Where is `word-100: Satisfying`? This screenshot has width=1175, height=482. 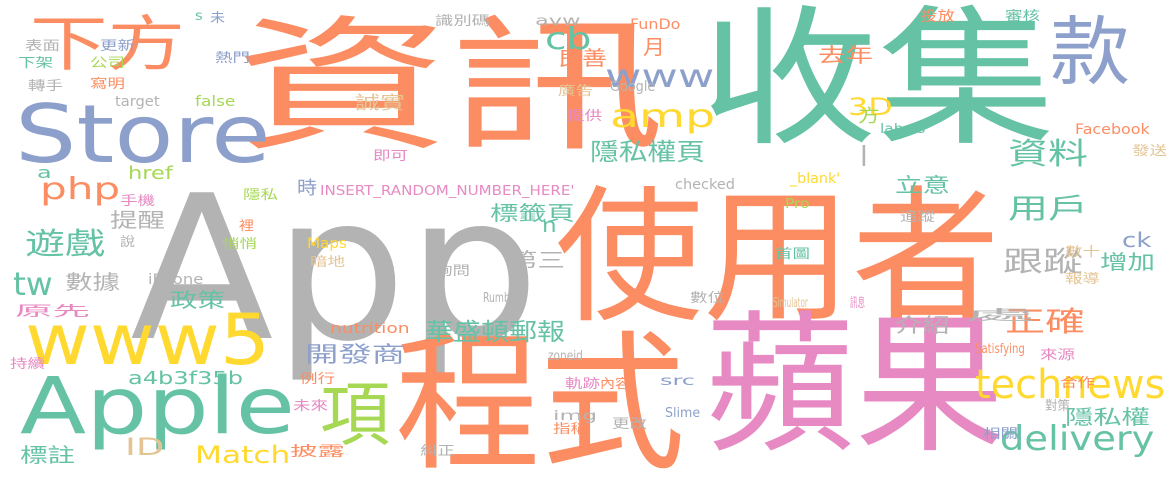 word-100: Satisfying is located at coordinates (1000, 349).